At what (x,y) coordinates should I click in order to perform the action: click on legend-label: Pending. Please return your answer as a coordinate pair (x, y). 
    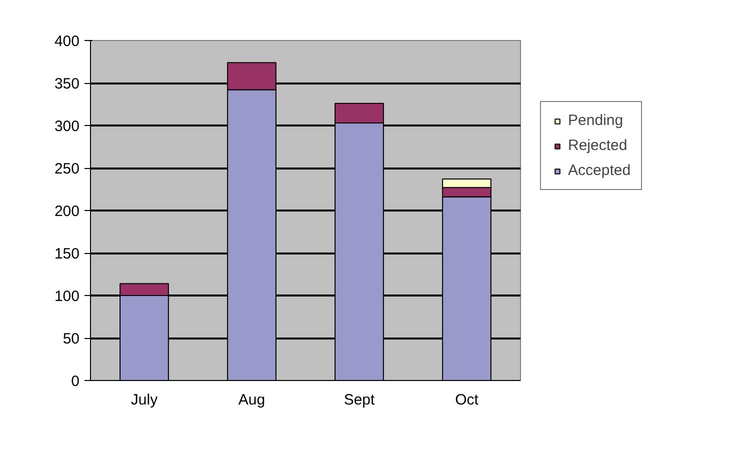
    Looking at the image, I should click on (596, 120).